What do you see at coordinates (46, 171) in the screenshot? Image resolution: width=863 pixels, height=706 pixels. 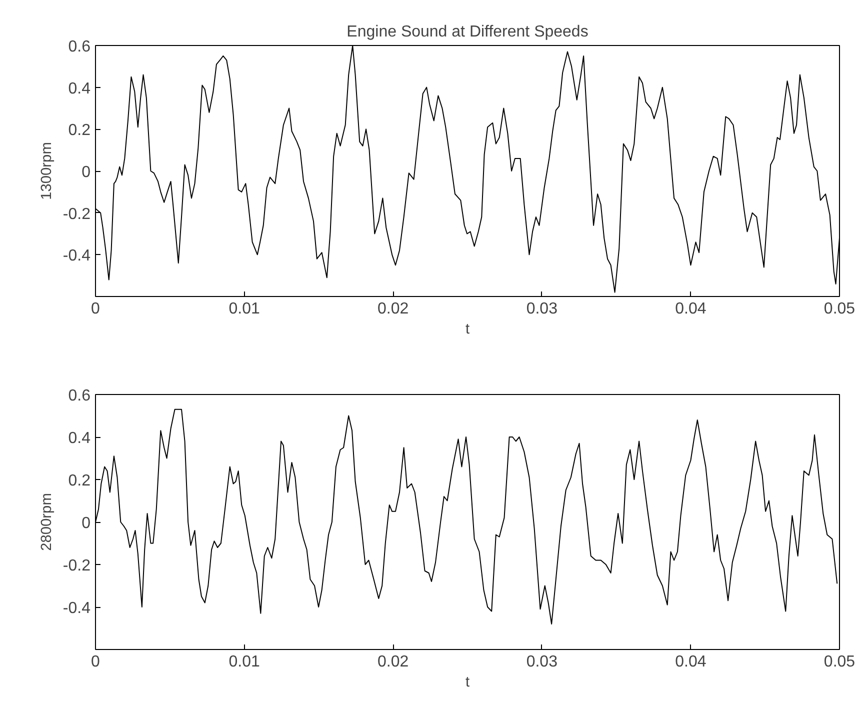 I see `y-axis-title: 1300rpm` at bounding box center [46, 171].